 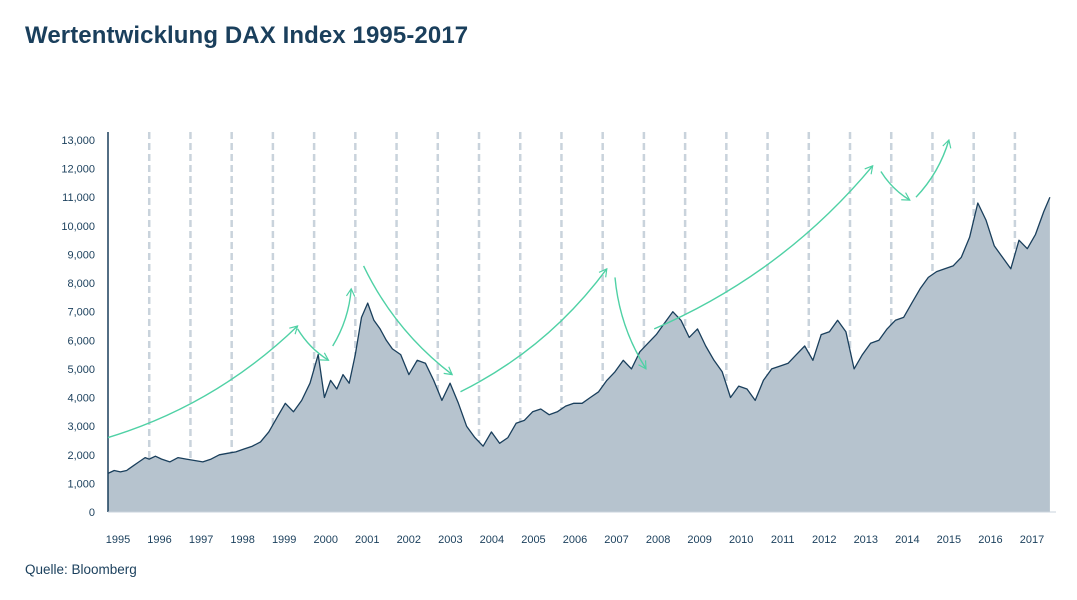 What do you see at coordinates (824, 540) in the screenshot?
I see `x-tick-label: 2012` at bounding box center [824, 540].